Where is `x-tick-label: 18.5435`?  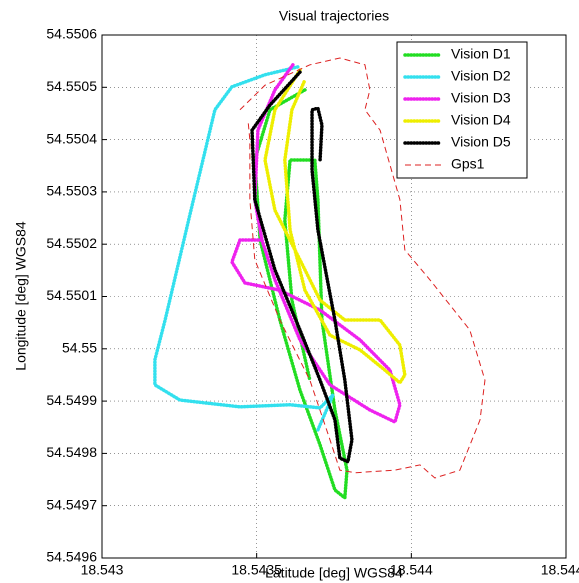 x-tick-label: 18.5435 is located at coordinates (256, 570).